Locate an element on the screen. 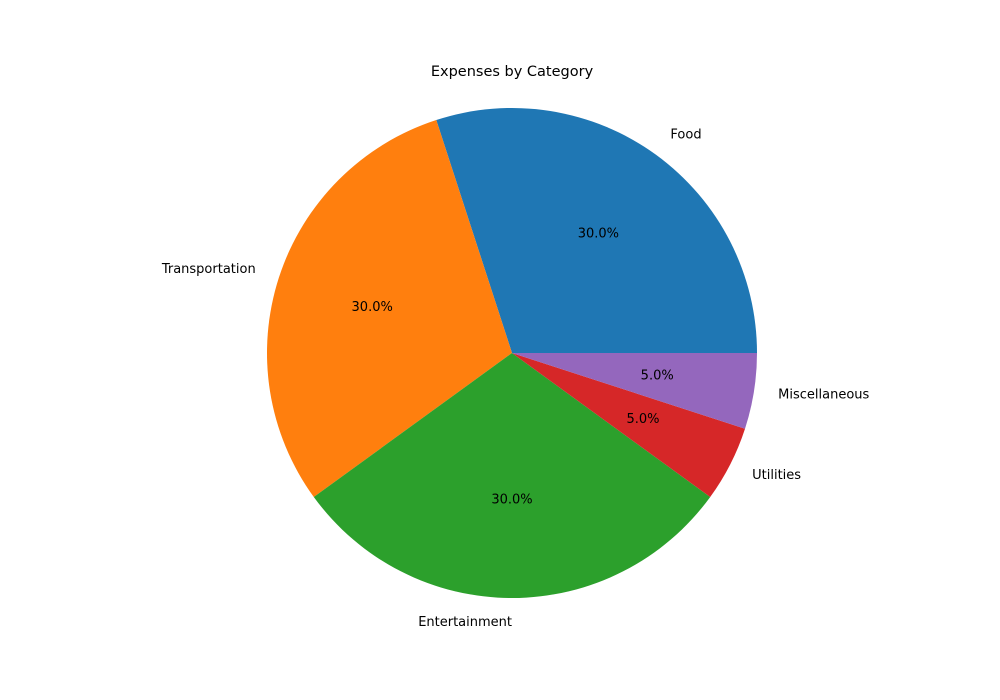  pie-slice-transportation is located at coordinates (389, 308).